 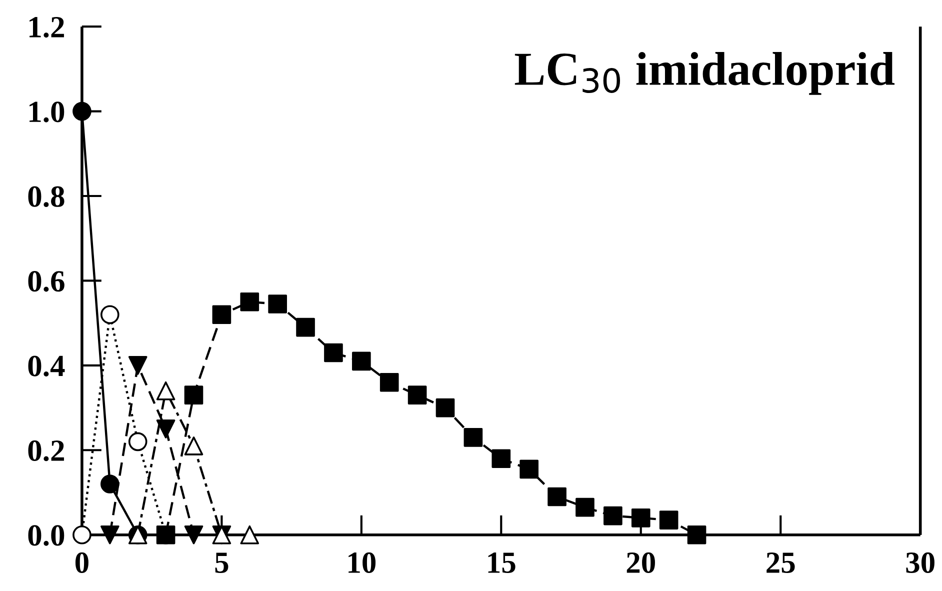 What do you see at coordinates (46, 451) in the screenshot?
I see `y-tick-label: 0.2` at bounding box center [46, 451].